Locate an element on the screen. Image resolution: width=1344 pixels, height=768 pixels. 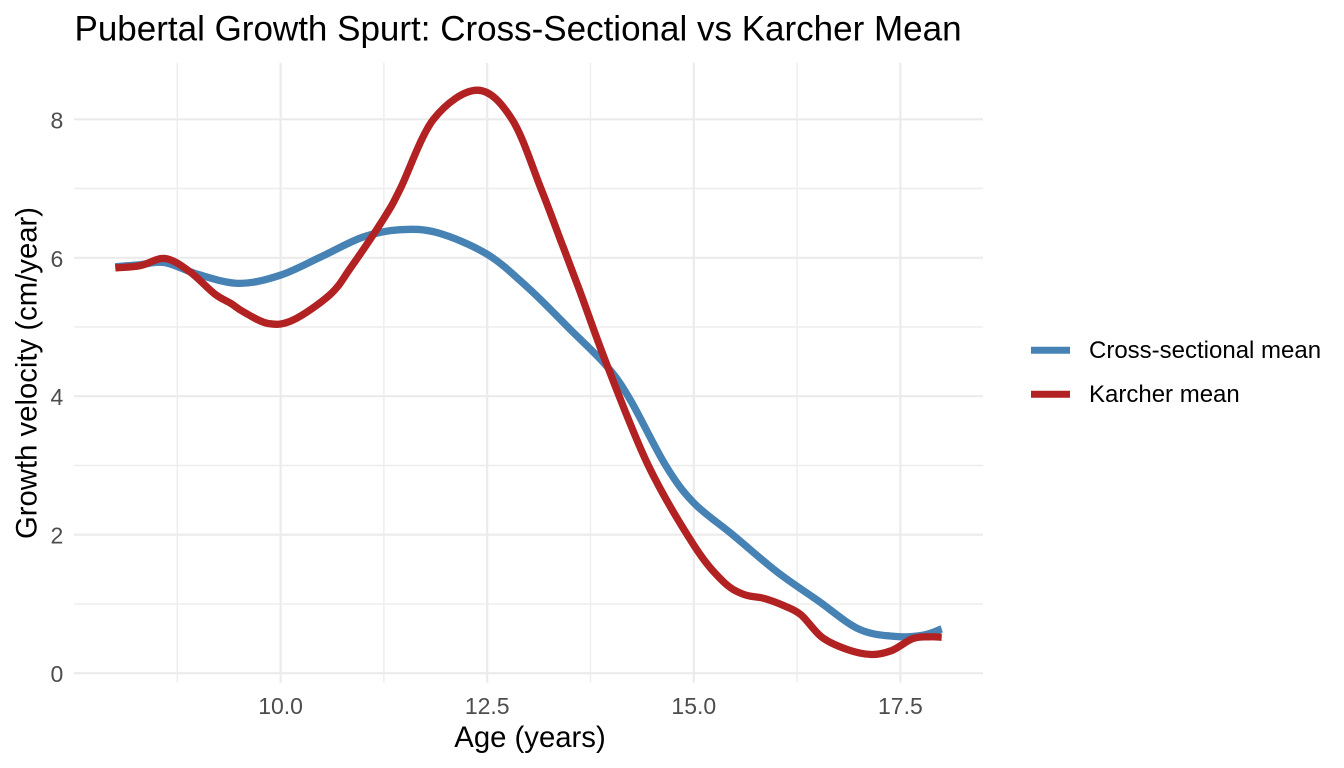
svg-text: Karcher mean is located at coordinates (1164, 394).